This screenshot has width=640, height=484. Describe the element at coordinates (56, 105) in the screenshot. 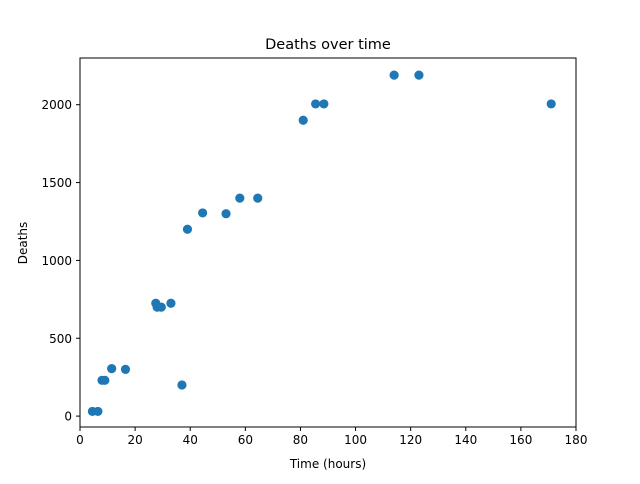

I see `y-tick-label: 2000` at that location.